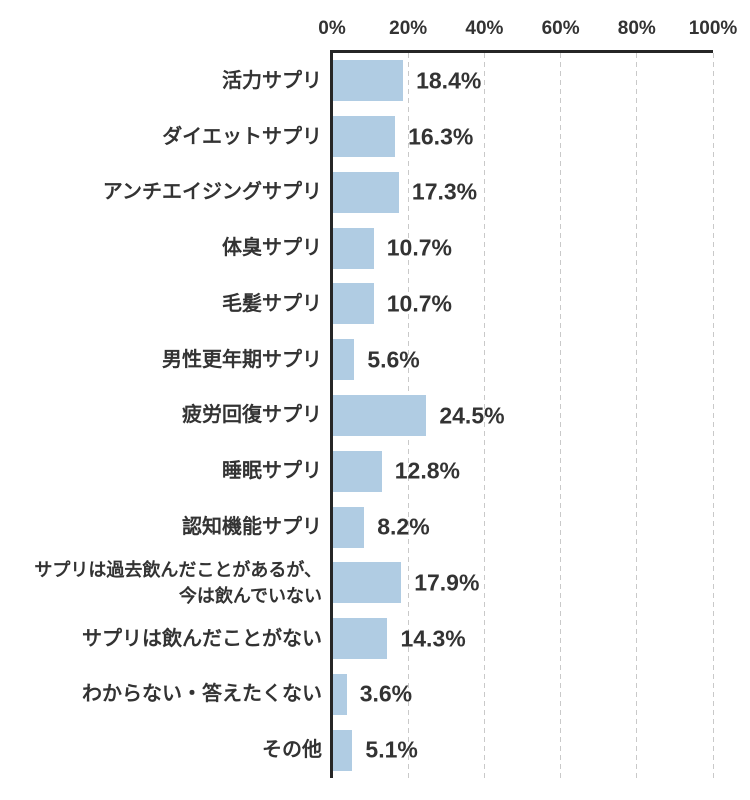 The height and width of the screenshot is (800, 750). Describe the element at coordinates (212, 192) in the screenshot. I see `category-label-text: アンチエイジングサプリ` at that location.